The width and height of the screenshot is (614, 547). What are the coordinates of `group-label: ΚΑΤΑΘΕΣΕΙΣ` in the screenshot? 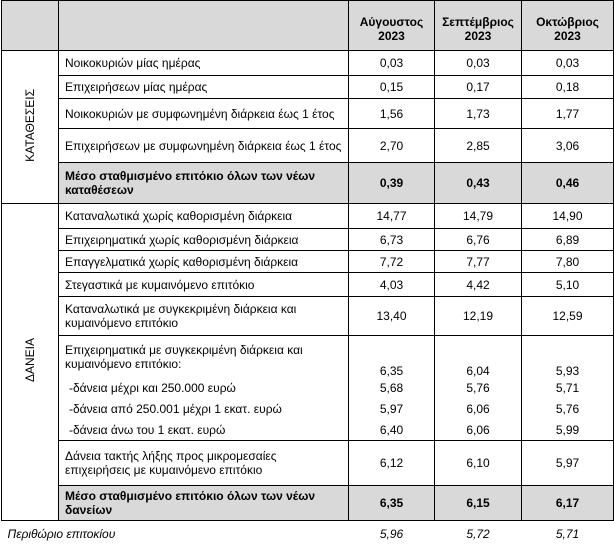 It's located at (30, 127).